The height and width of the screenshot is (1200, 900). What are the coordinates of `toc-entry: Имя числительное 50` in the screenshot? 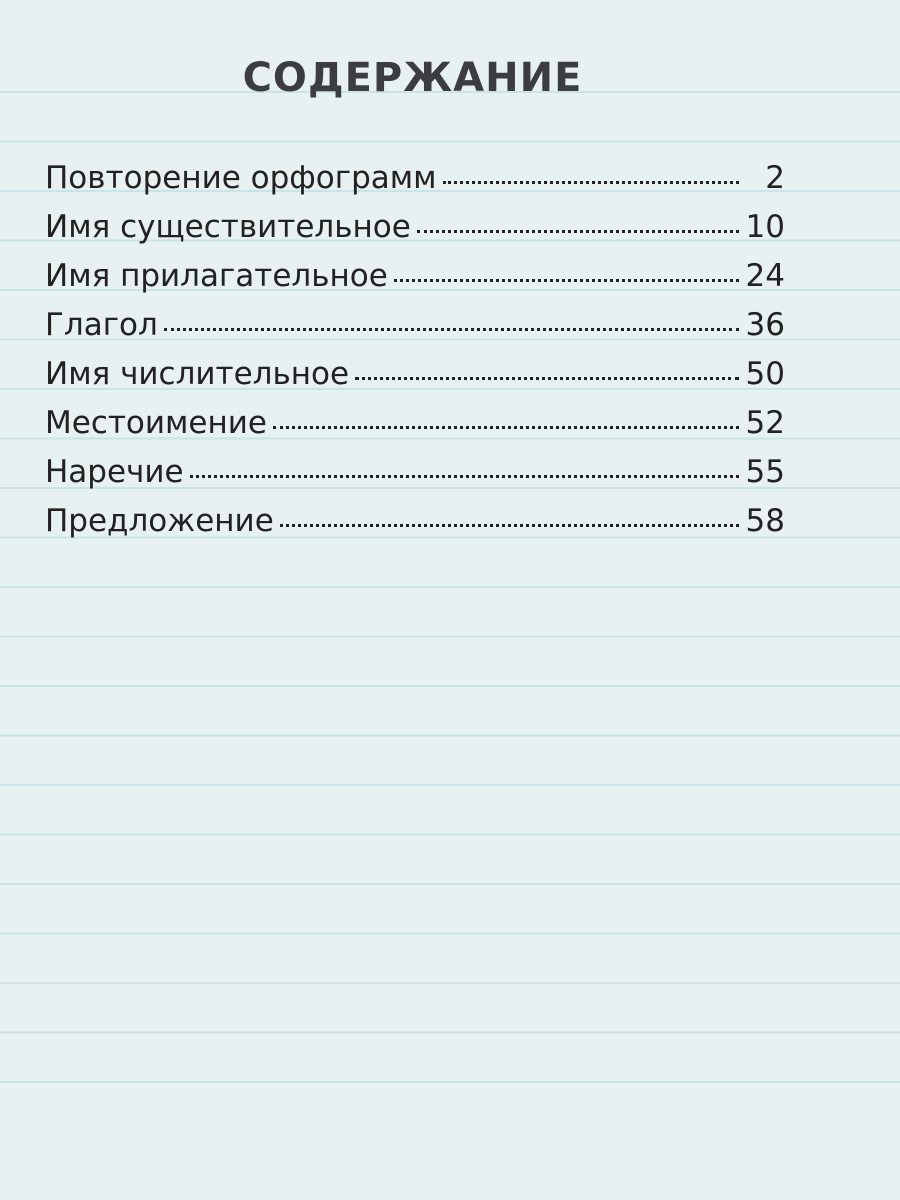 It's located at (415, 380).